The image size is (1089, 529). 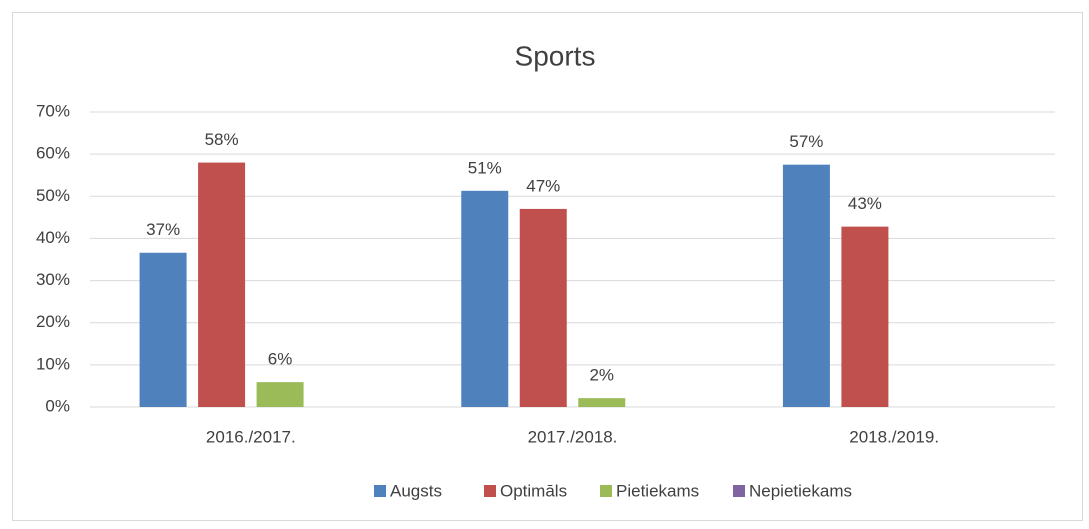 I want to click on x-tick-label: 2017./2018., so click(x=573, y=436).